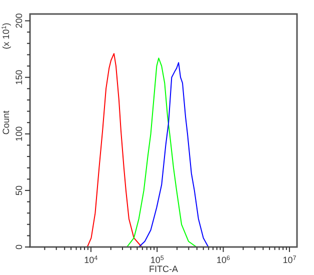 Image resolution: width=314 pixels, height=275 pixels. What do you see at coordinates (91, 259) in the screenshot?
I see `x-tick-label: 10$^{4}$` at bounding box center [91, 259].